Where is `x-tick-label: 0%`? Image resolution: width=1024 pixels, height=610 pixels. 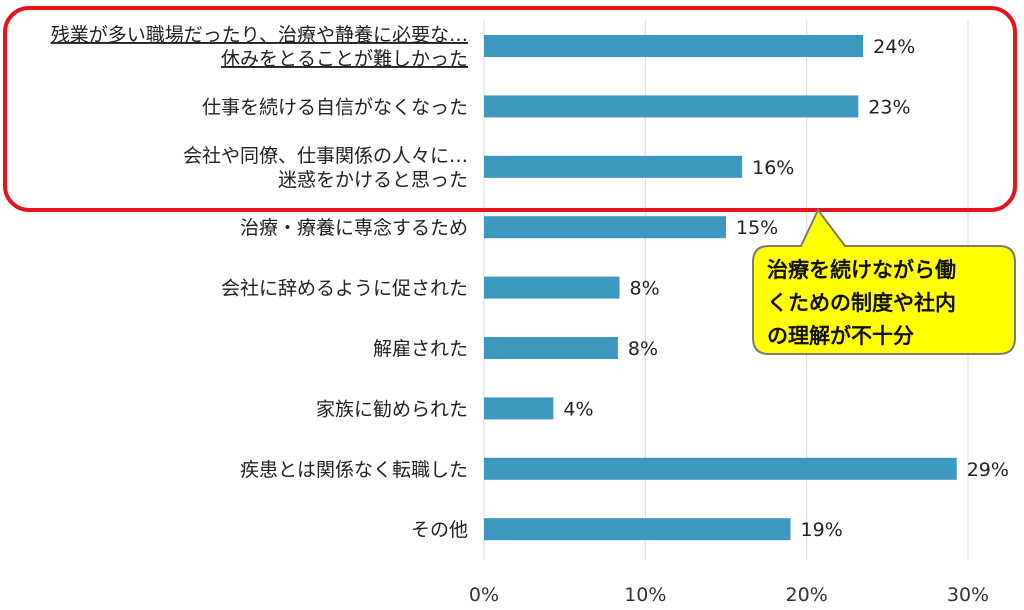
x-tick-label: 0% is located at coordinates (484, 595).